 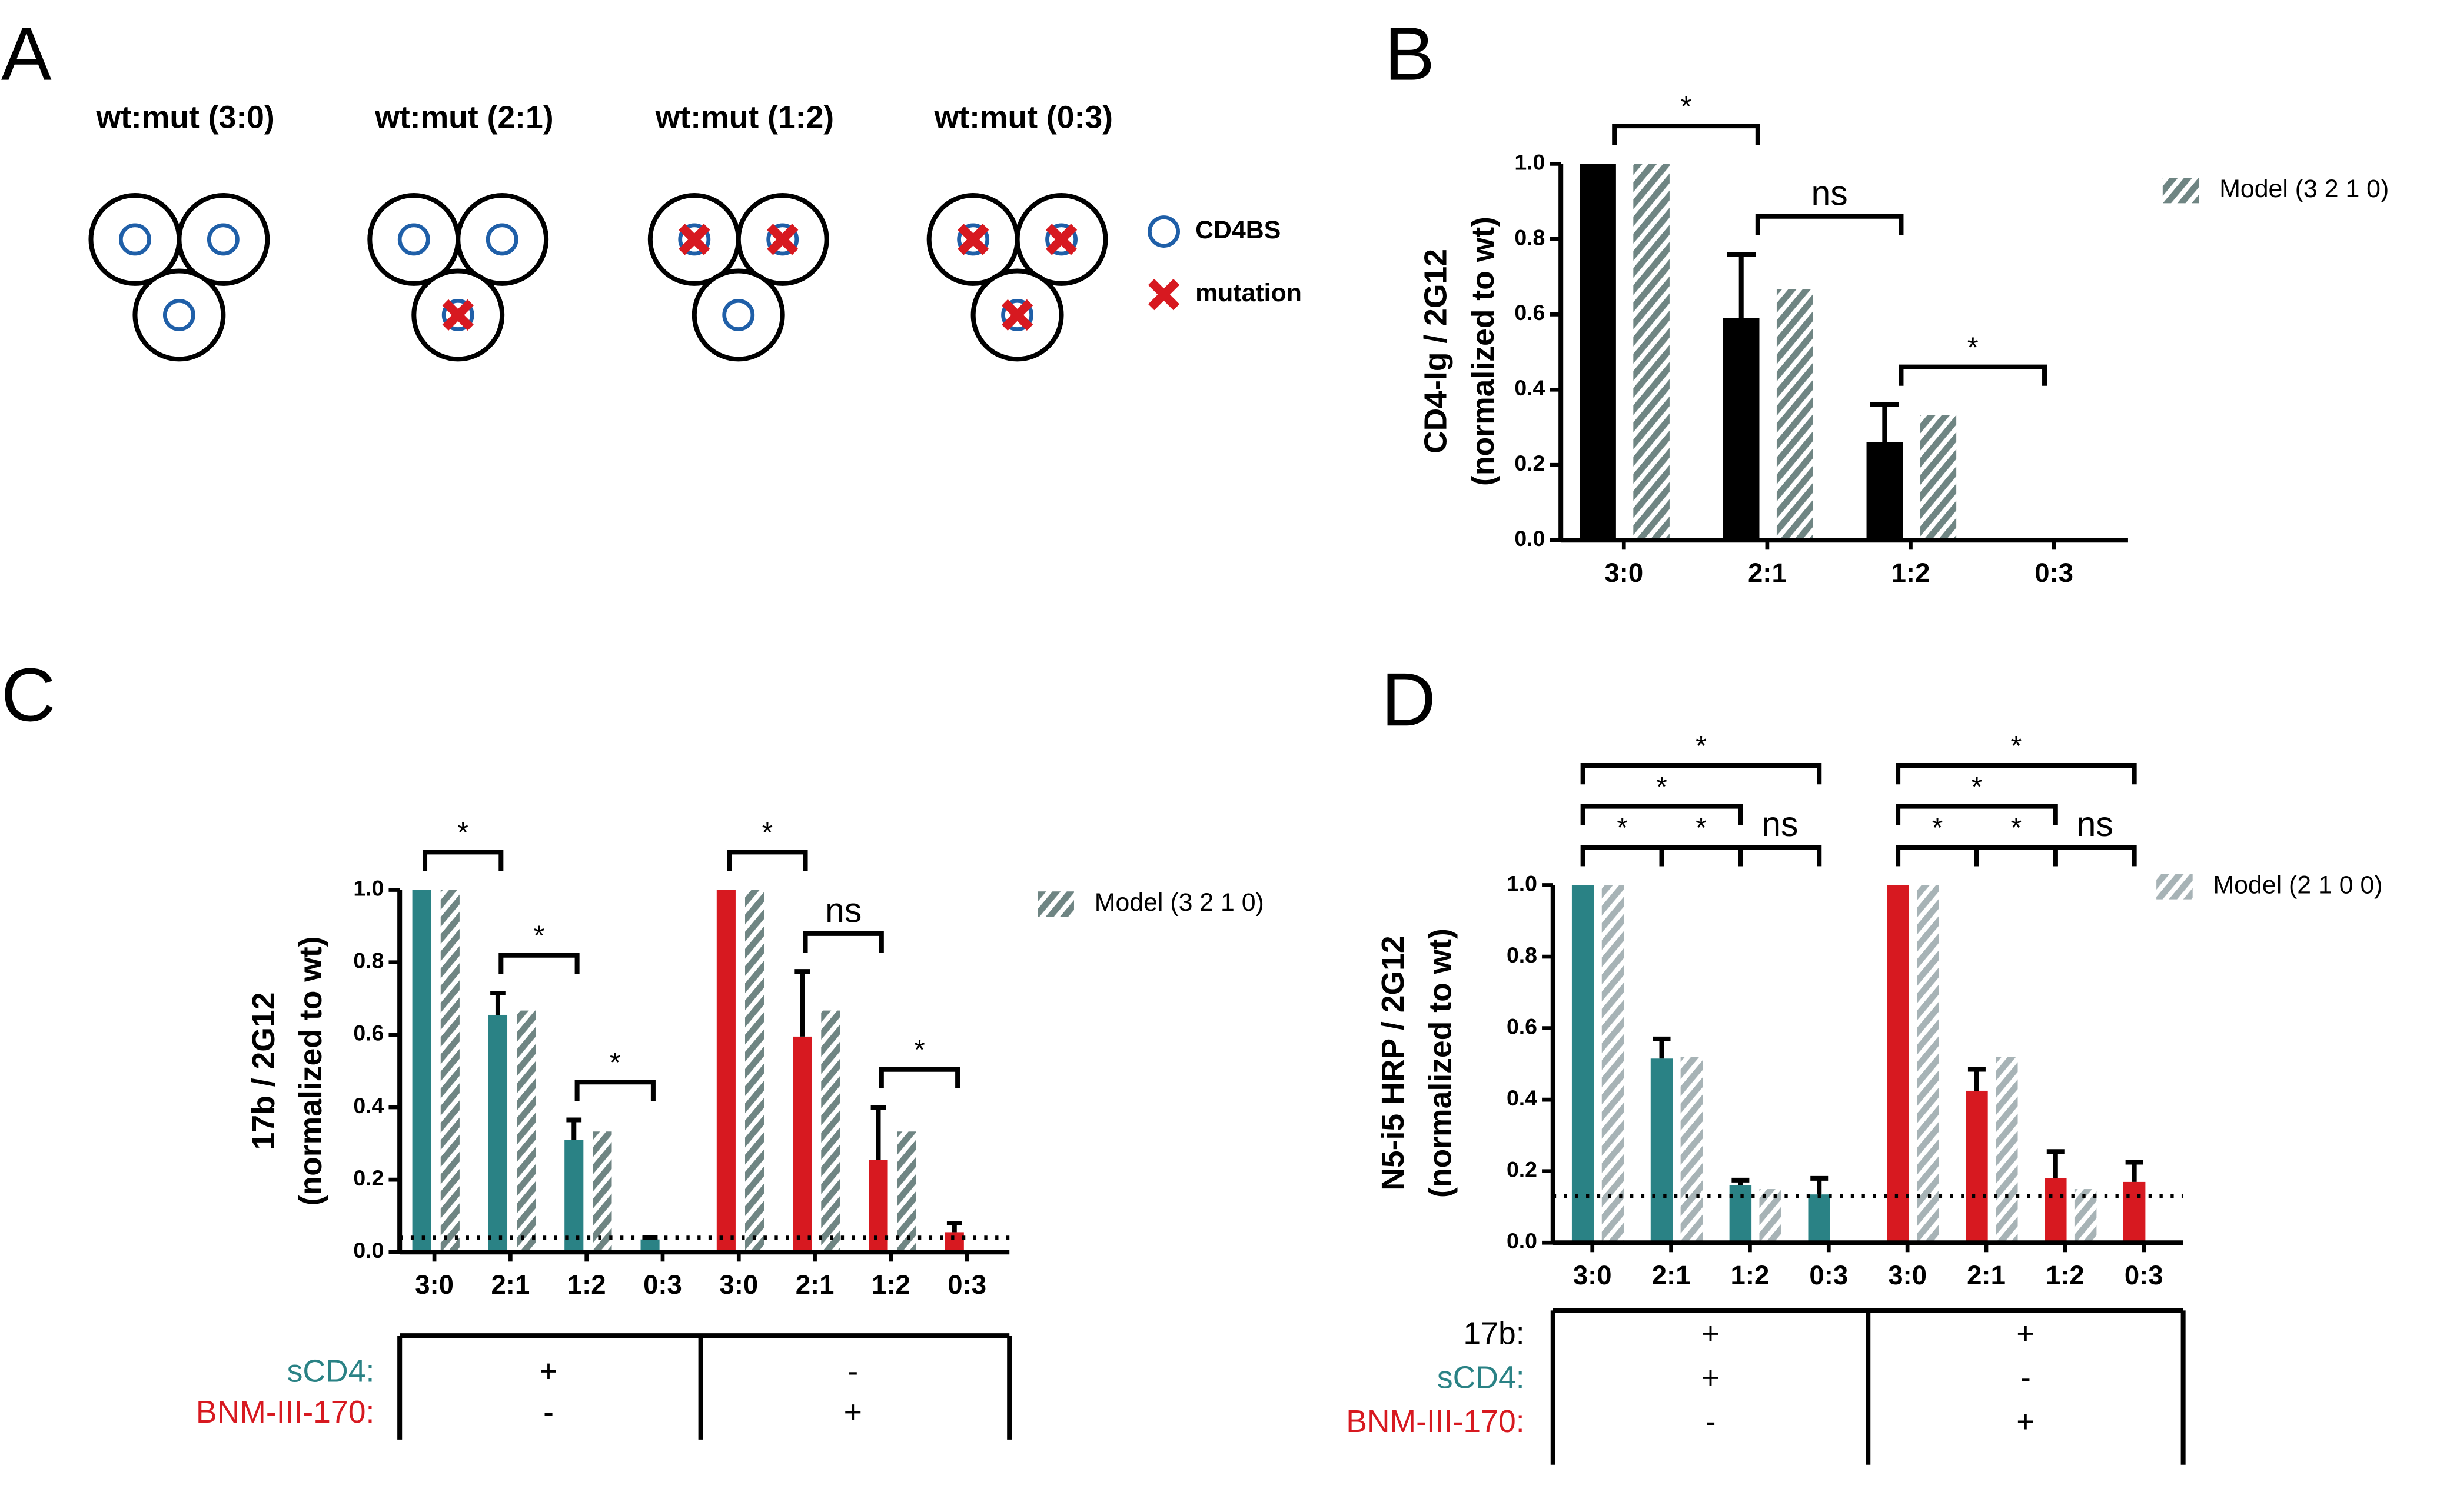 What do you see at coordinates (1409, 54) in the screenshot?
I see `panel-label: B` at bounding box center [1409, 54].